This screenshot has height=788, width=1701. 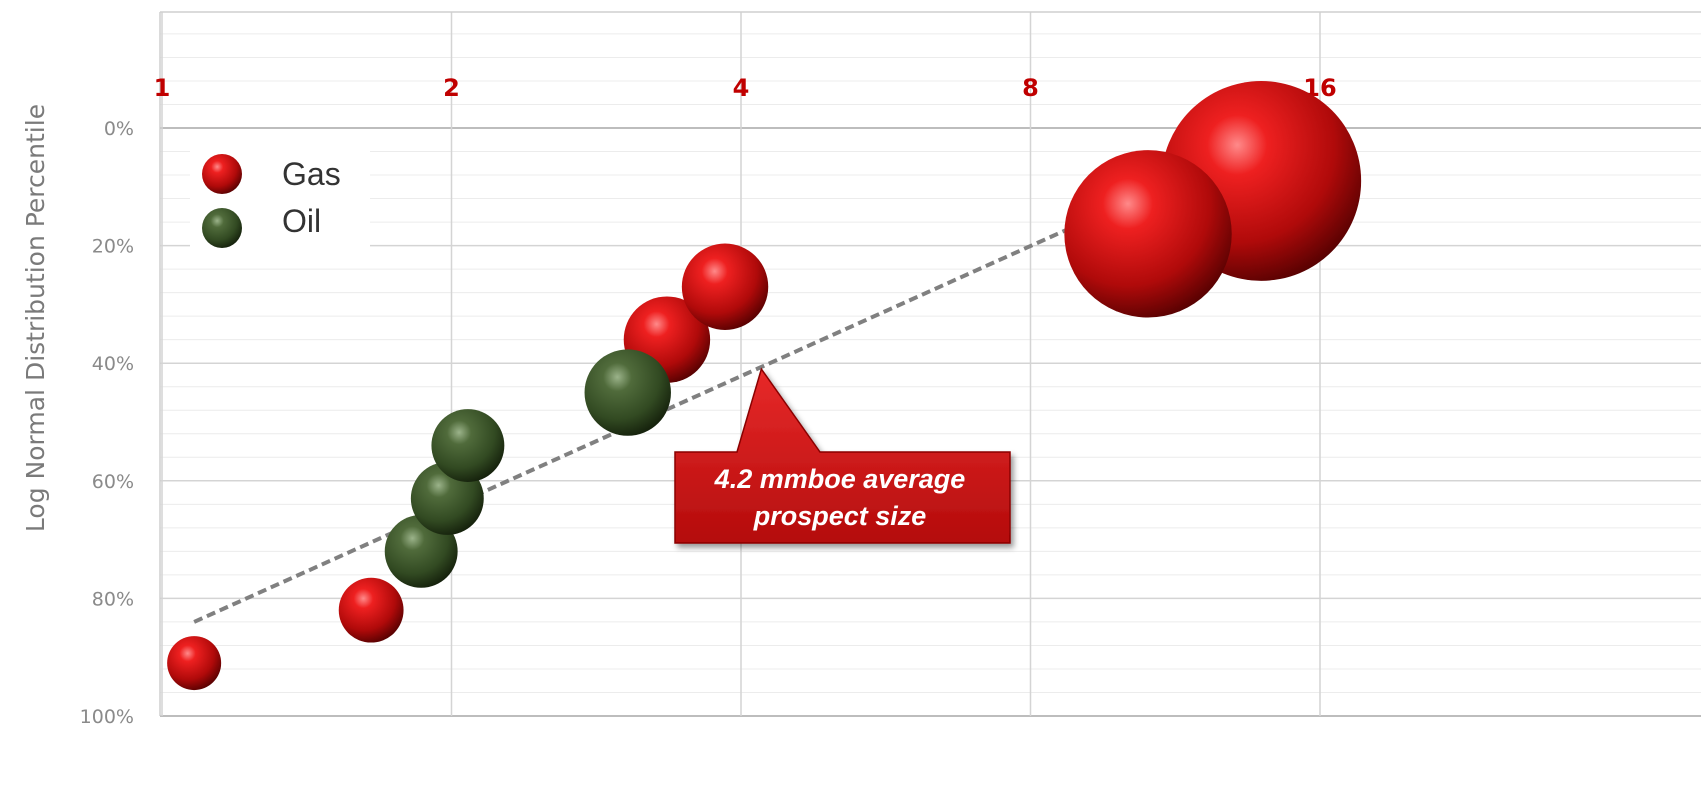 What do you see at coordinates (1030, 88) in the screenshot?
I see `x-tick-label: 8` at bounding box center [1030, 88].